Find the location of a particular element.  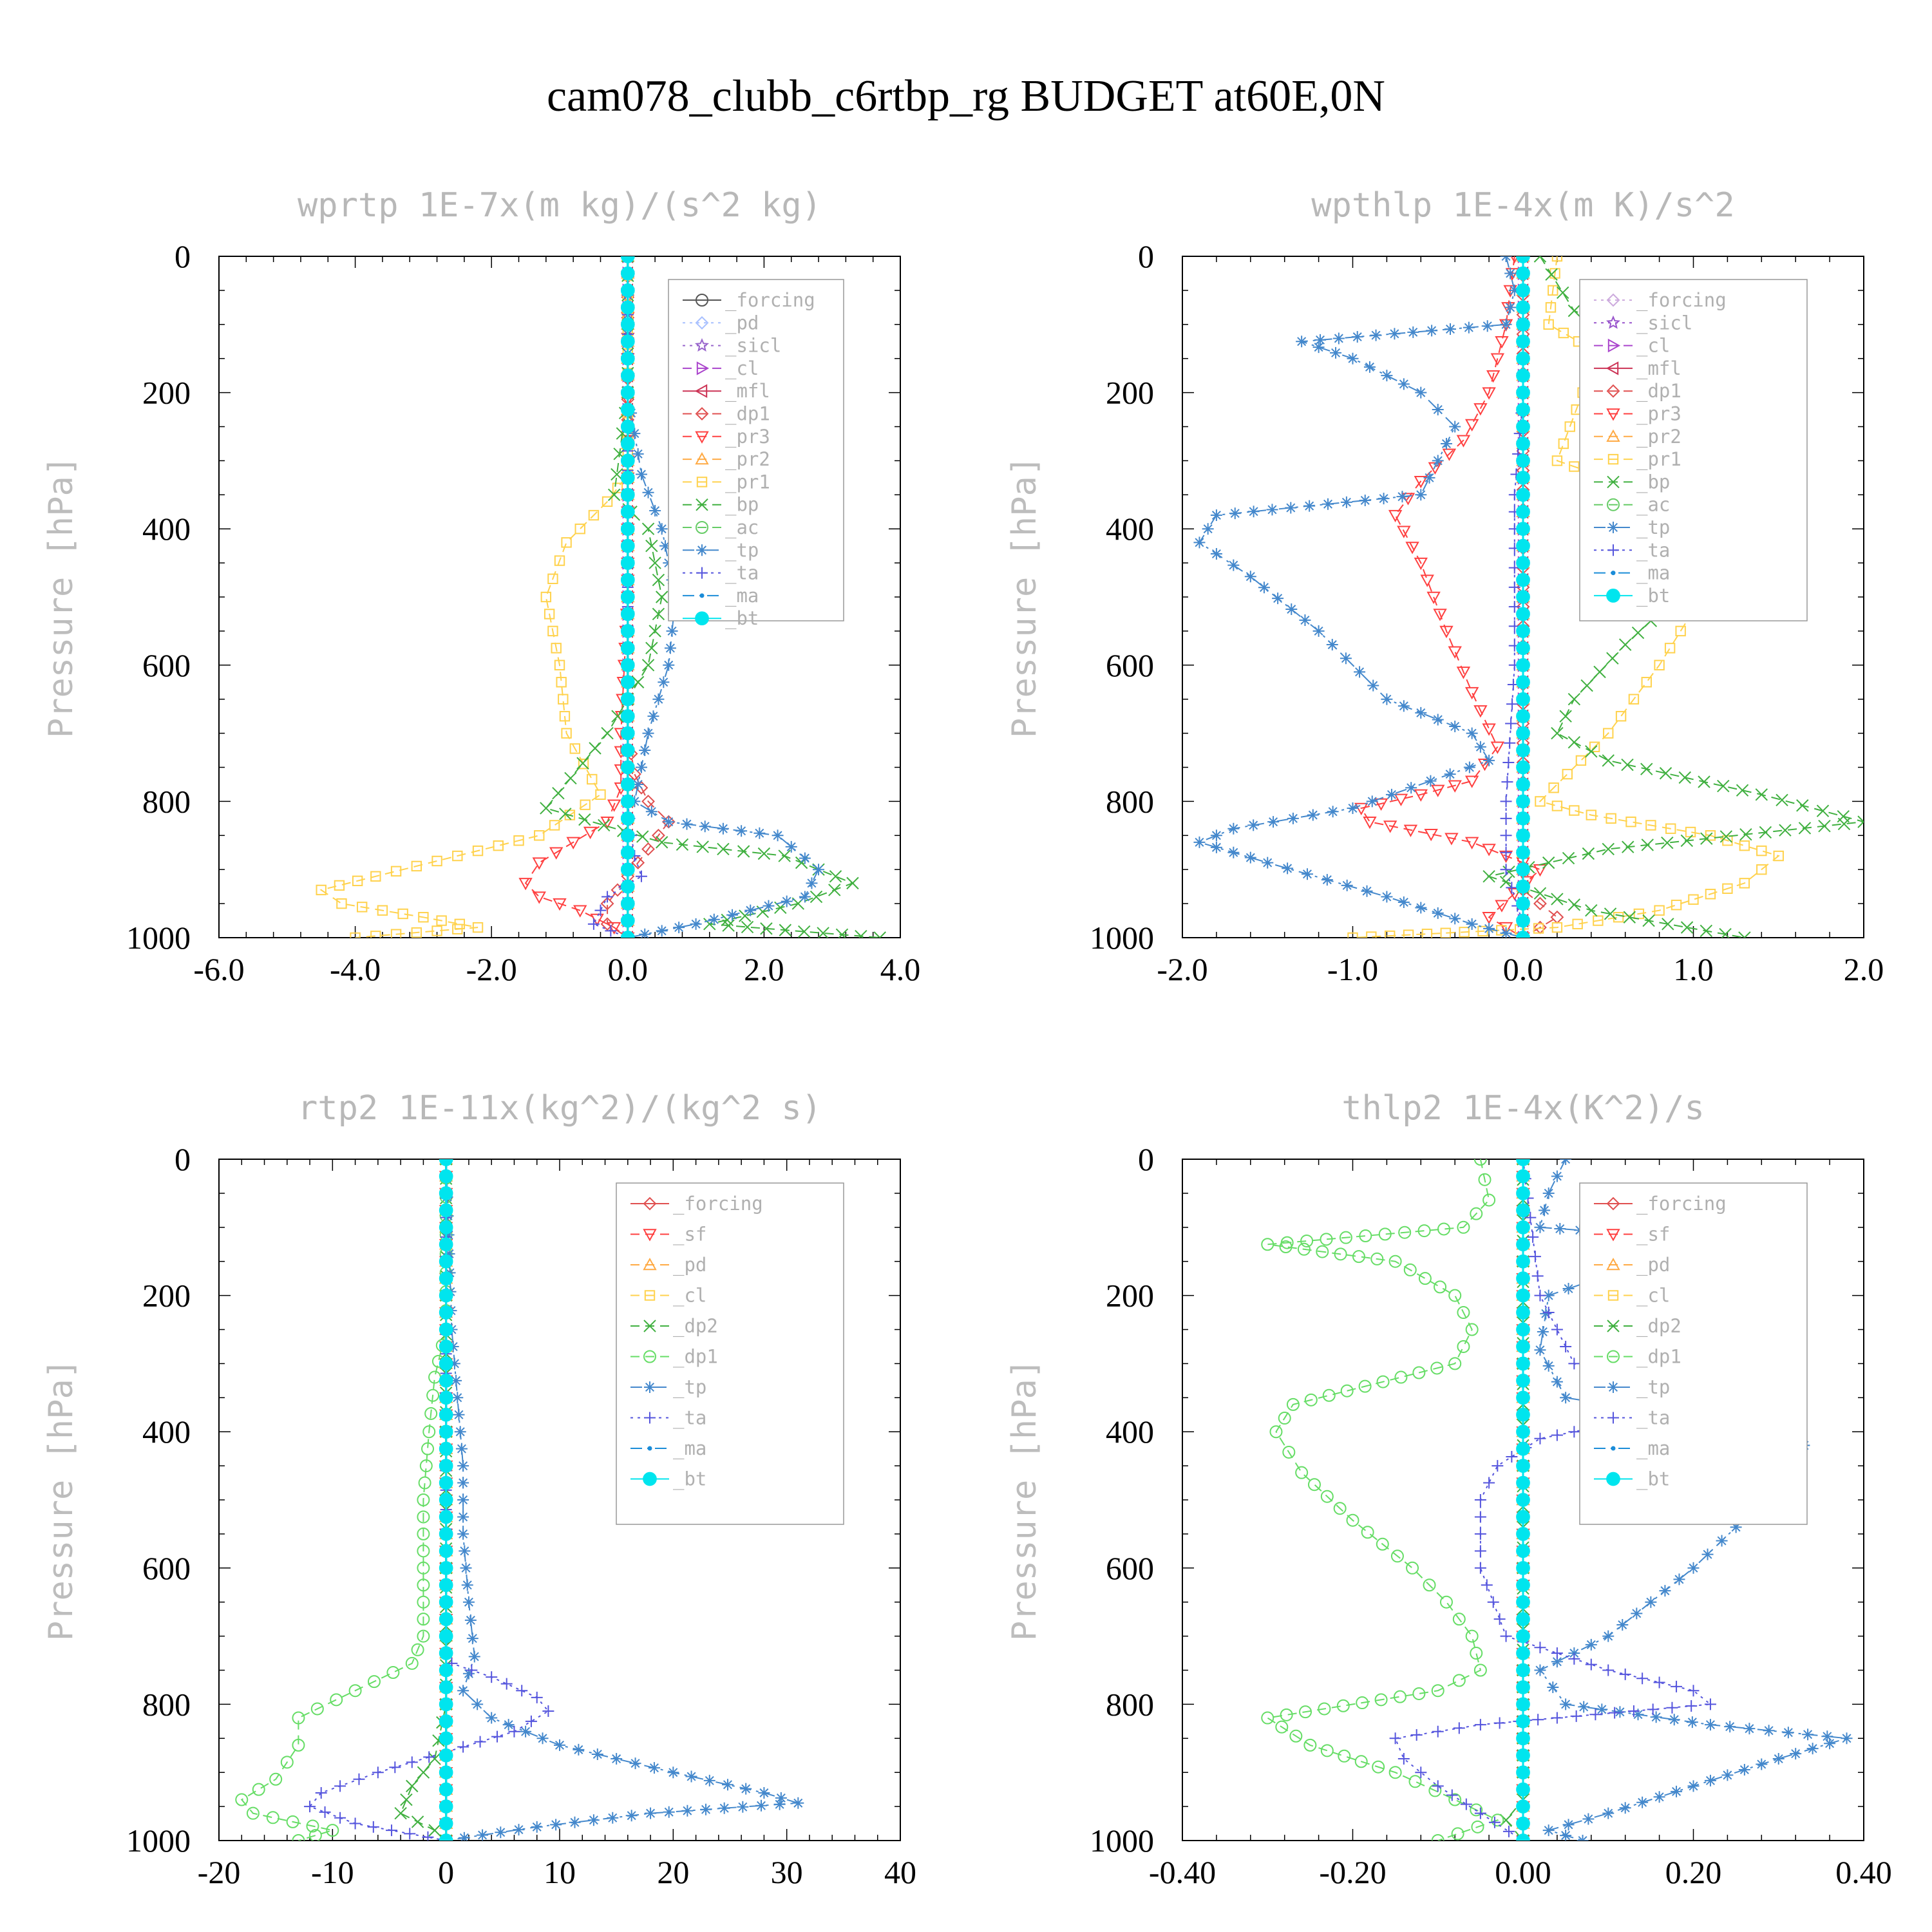

x-tick-label: -2.0 is located at coordinates (1182, 969).